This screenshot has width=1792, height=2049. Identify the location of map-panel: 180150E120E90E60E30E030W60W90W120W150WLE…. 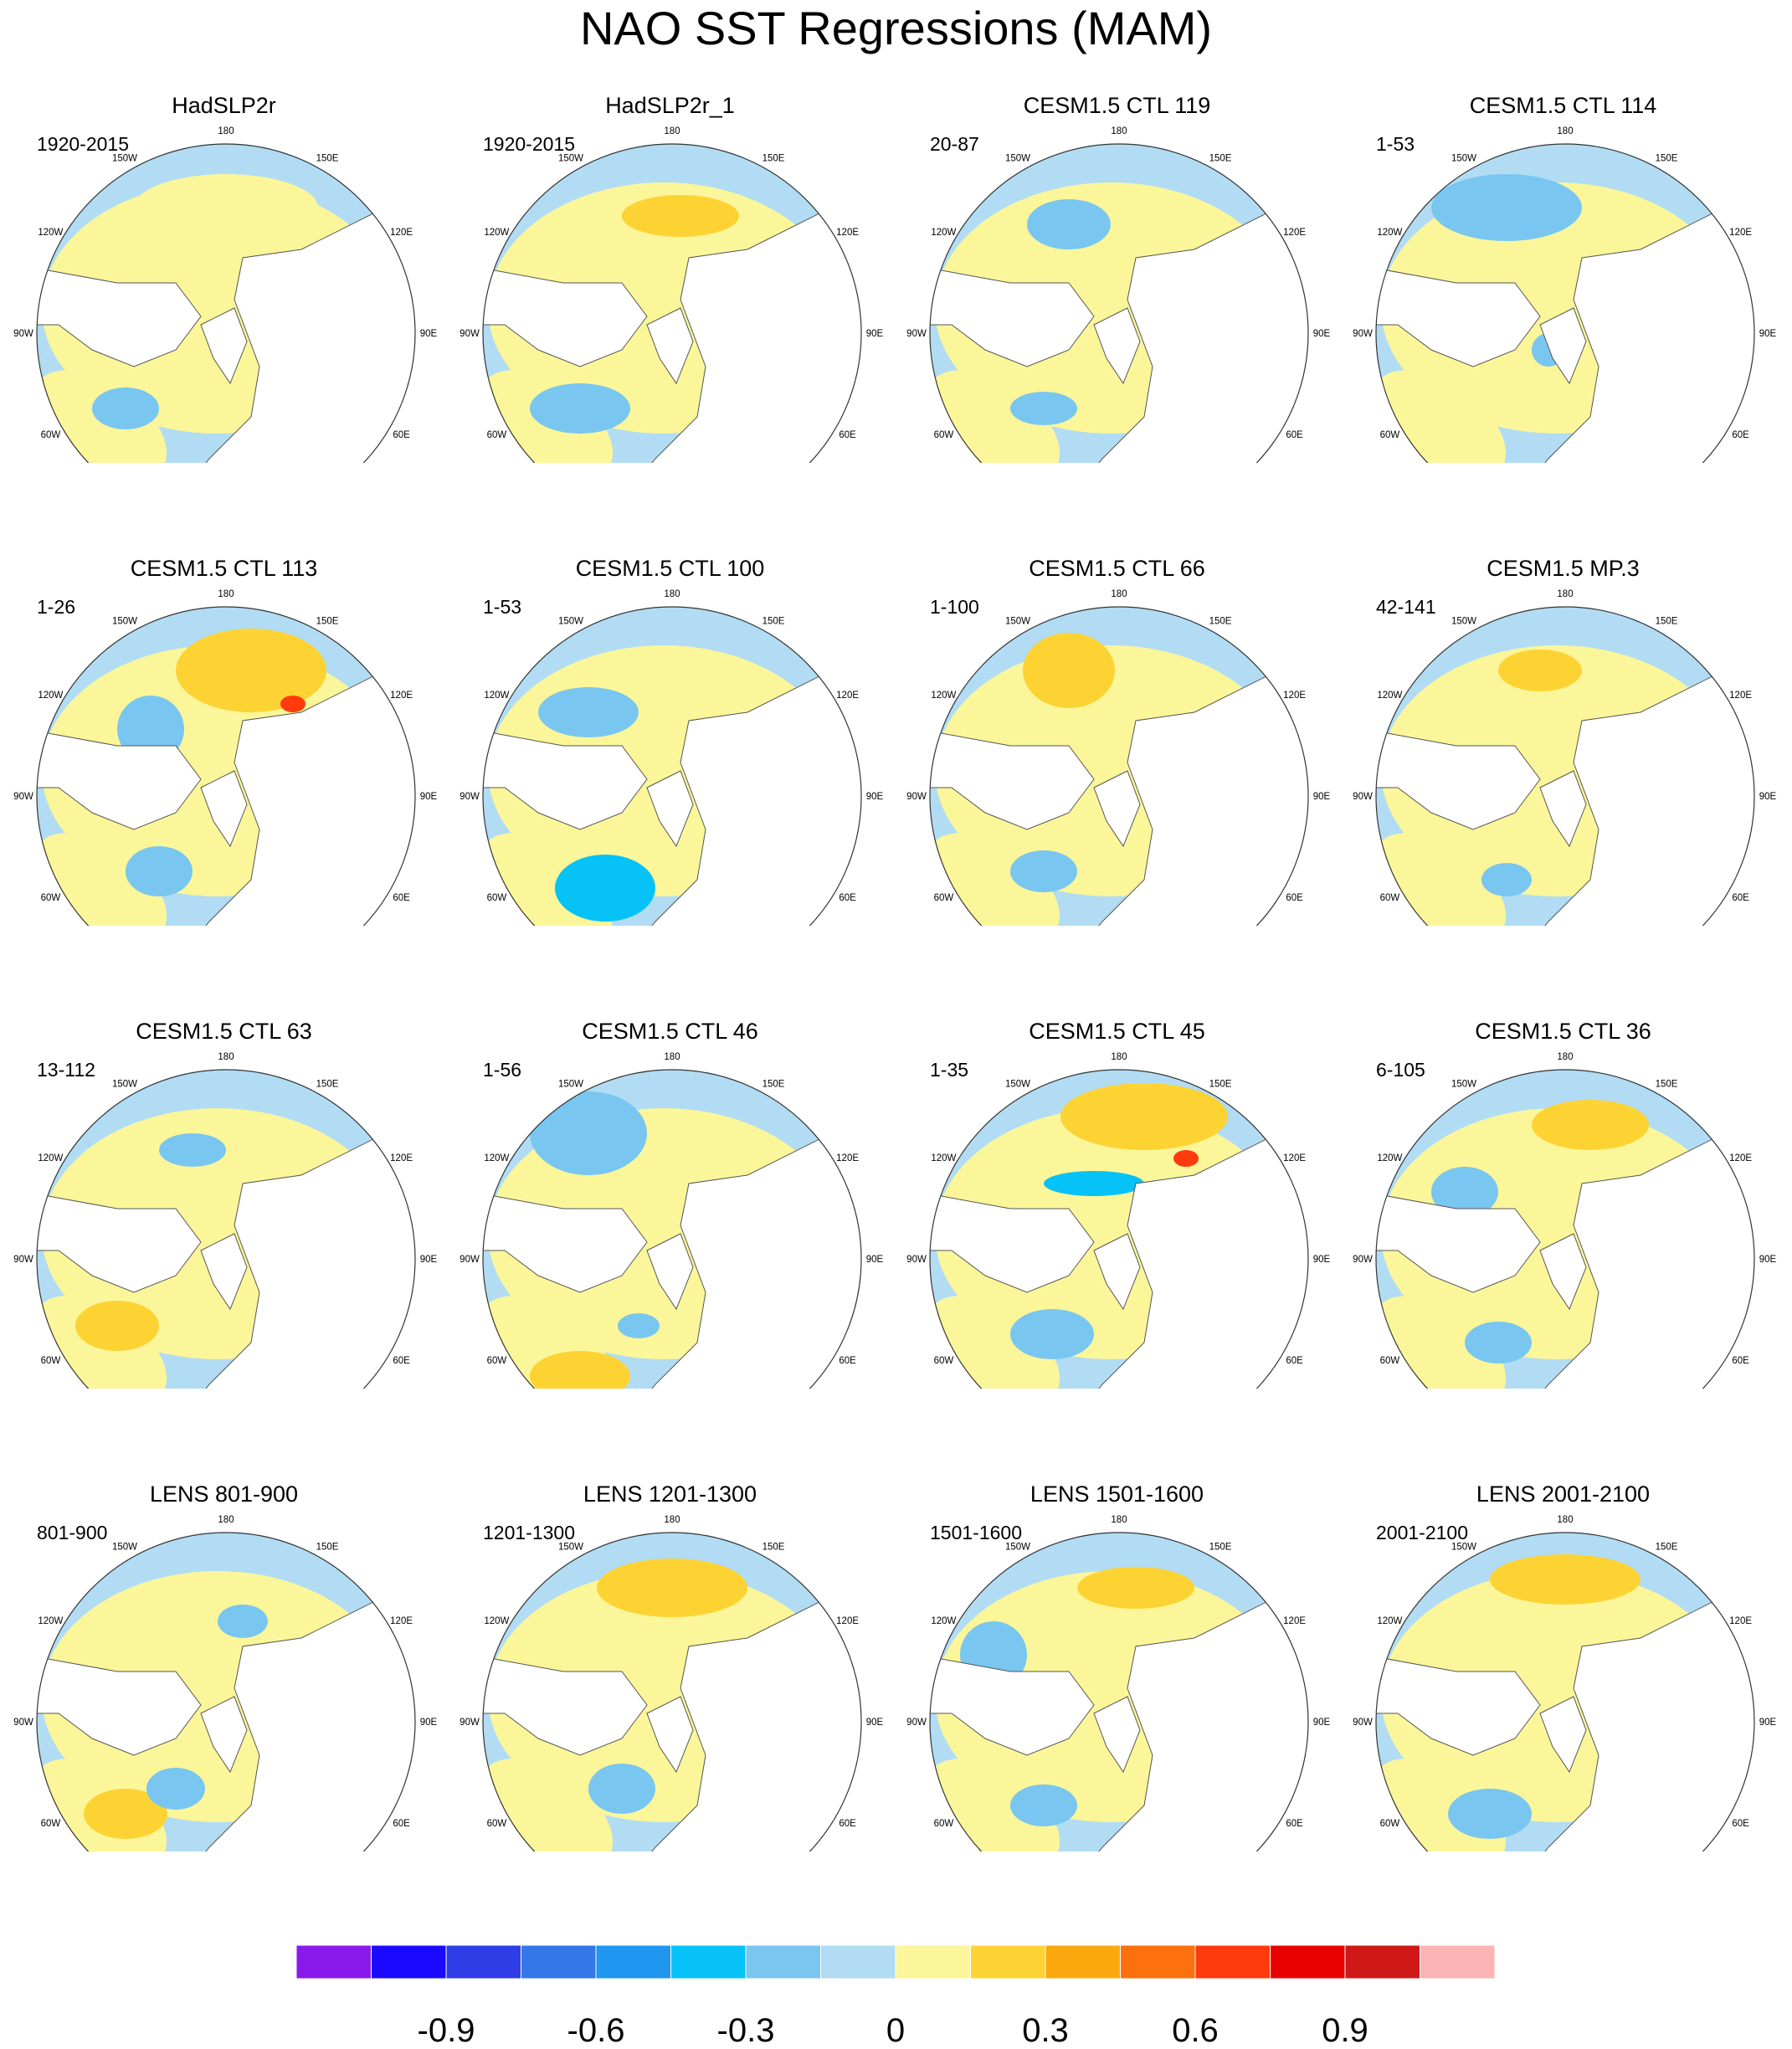
(670, 1620).